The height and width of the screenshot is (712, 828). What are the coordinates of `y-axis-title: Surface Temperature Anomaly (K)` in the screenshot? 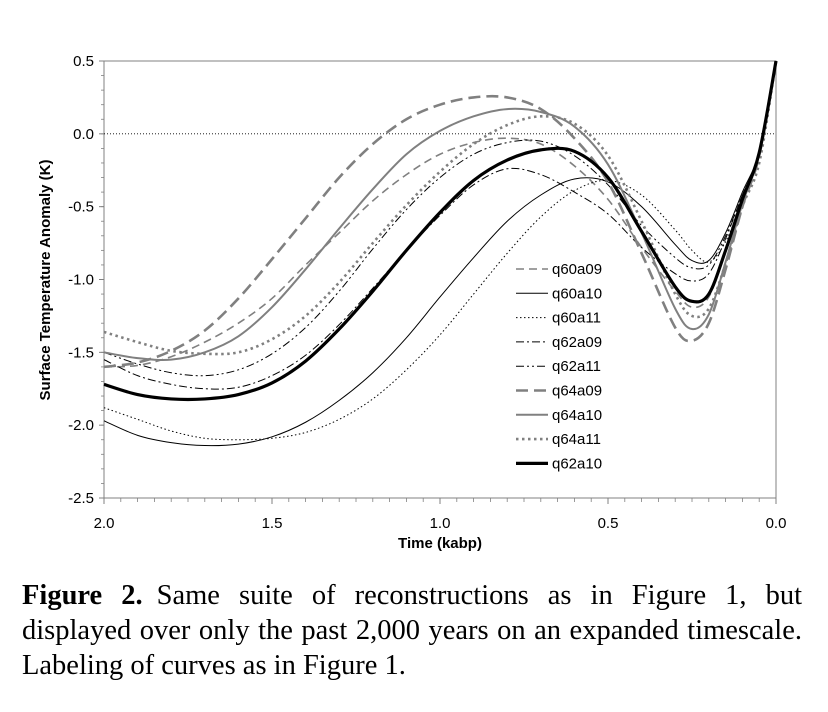 It's located at (45, 280).